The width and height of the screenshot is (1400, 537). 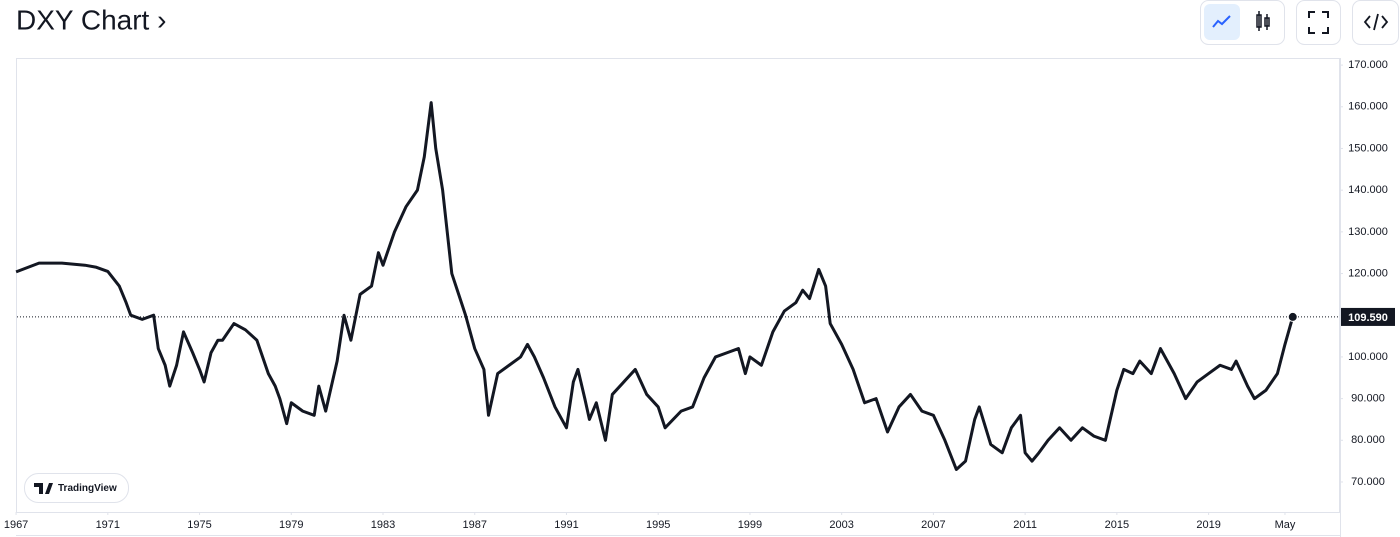 What do you see at coordinates (841, 525) in the screenshot?
I see `x-tick-label: 2003` at bounding box center [841, 525].